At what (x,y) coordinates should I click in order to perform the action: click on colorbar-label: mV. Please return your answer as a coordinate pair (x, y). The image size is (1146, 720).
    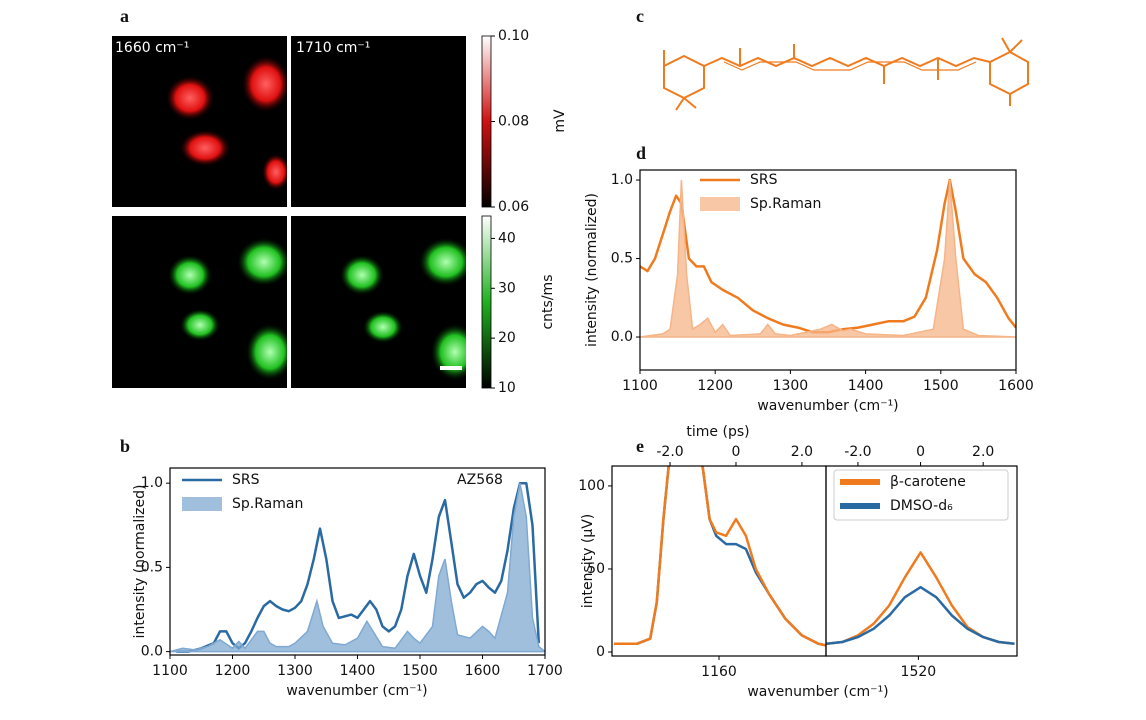
    Looking at the image, I should click on (560, 121).